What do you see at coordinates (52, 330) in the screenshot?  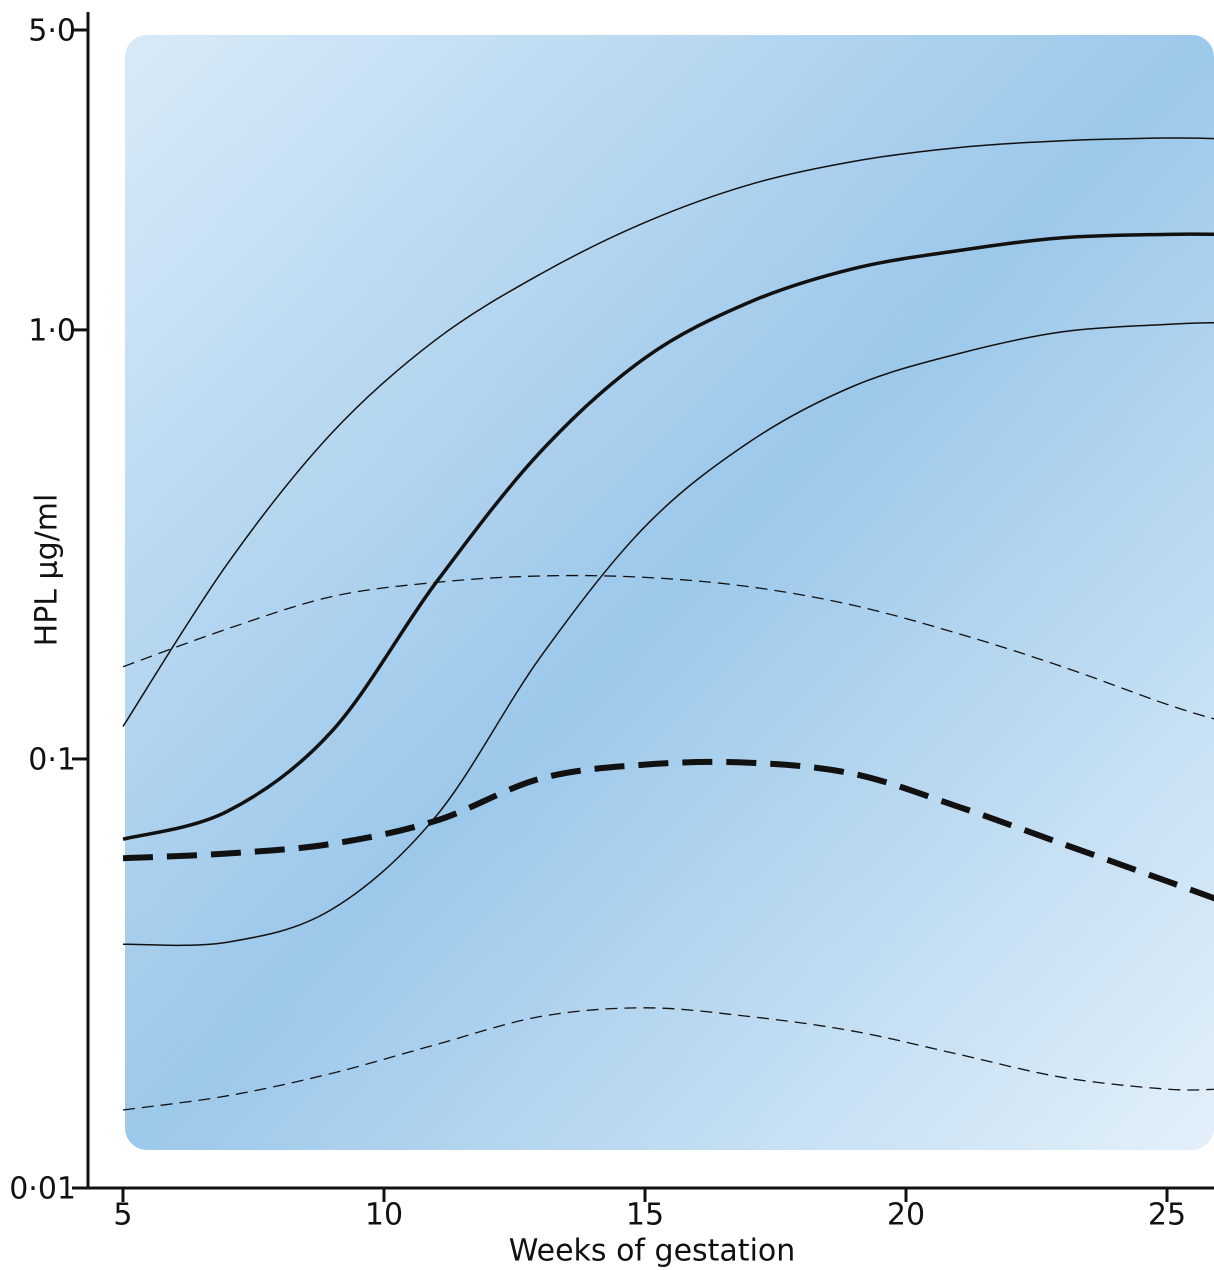 I see `y-tick-label: 1·0` at bounding box center [52, 330].